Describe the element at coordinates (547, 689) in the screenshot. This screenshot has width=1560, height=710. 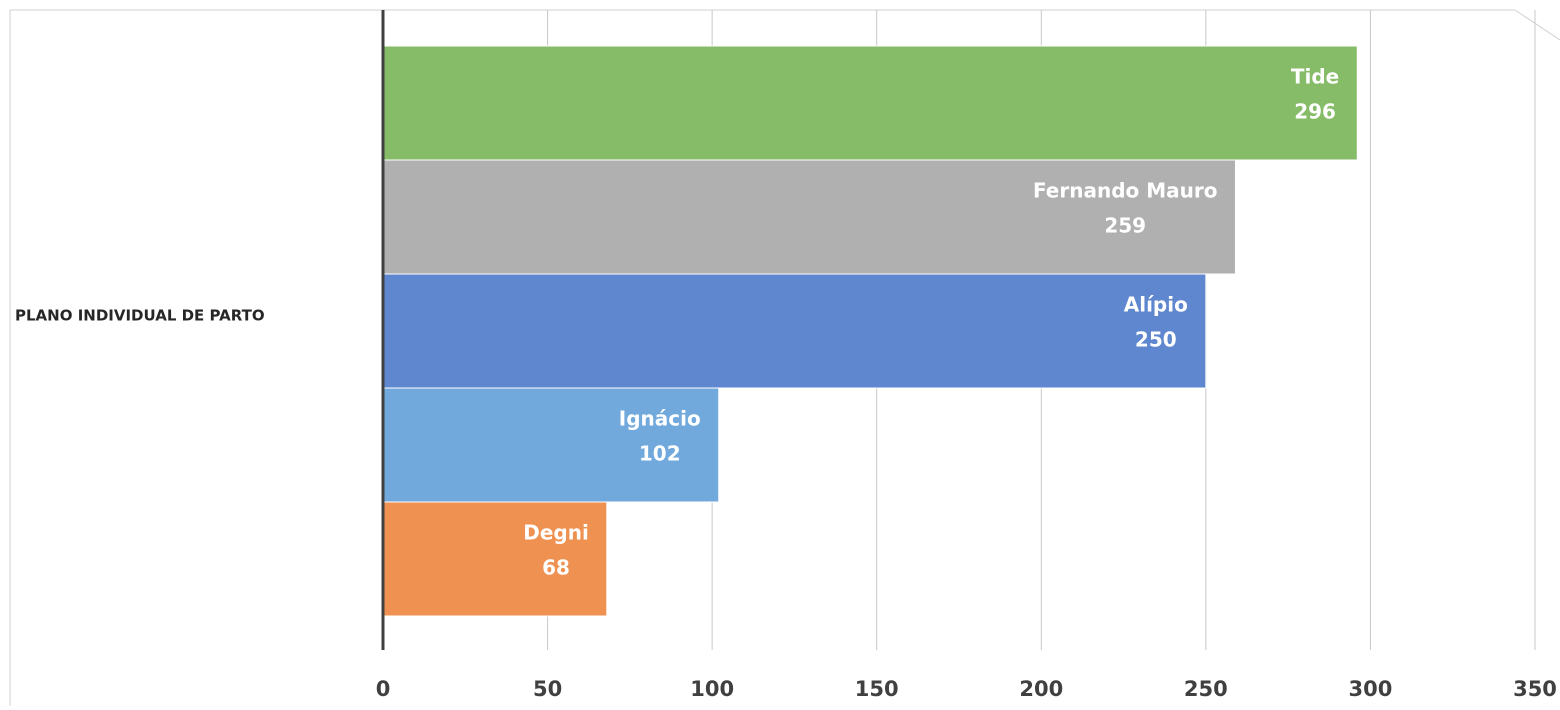
I see `x-tick-label: 50` at that location.